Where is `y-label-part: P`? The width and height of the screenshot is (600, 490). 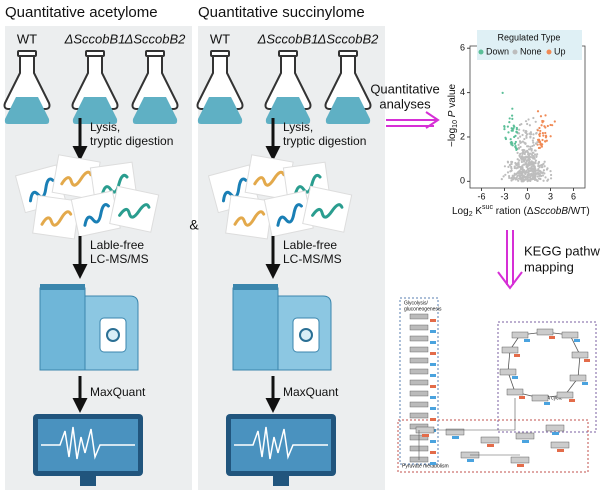 y-label-part: P is located at coordinates (452, 115).